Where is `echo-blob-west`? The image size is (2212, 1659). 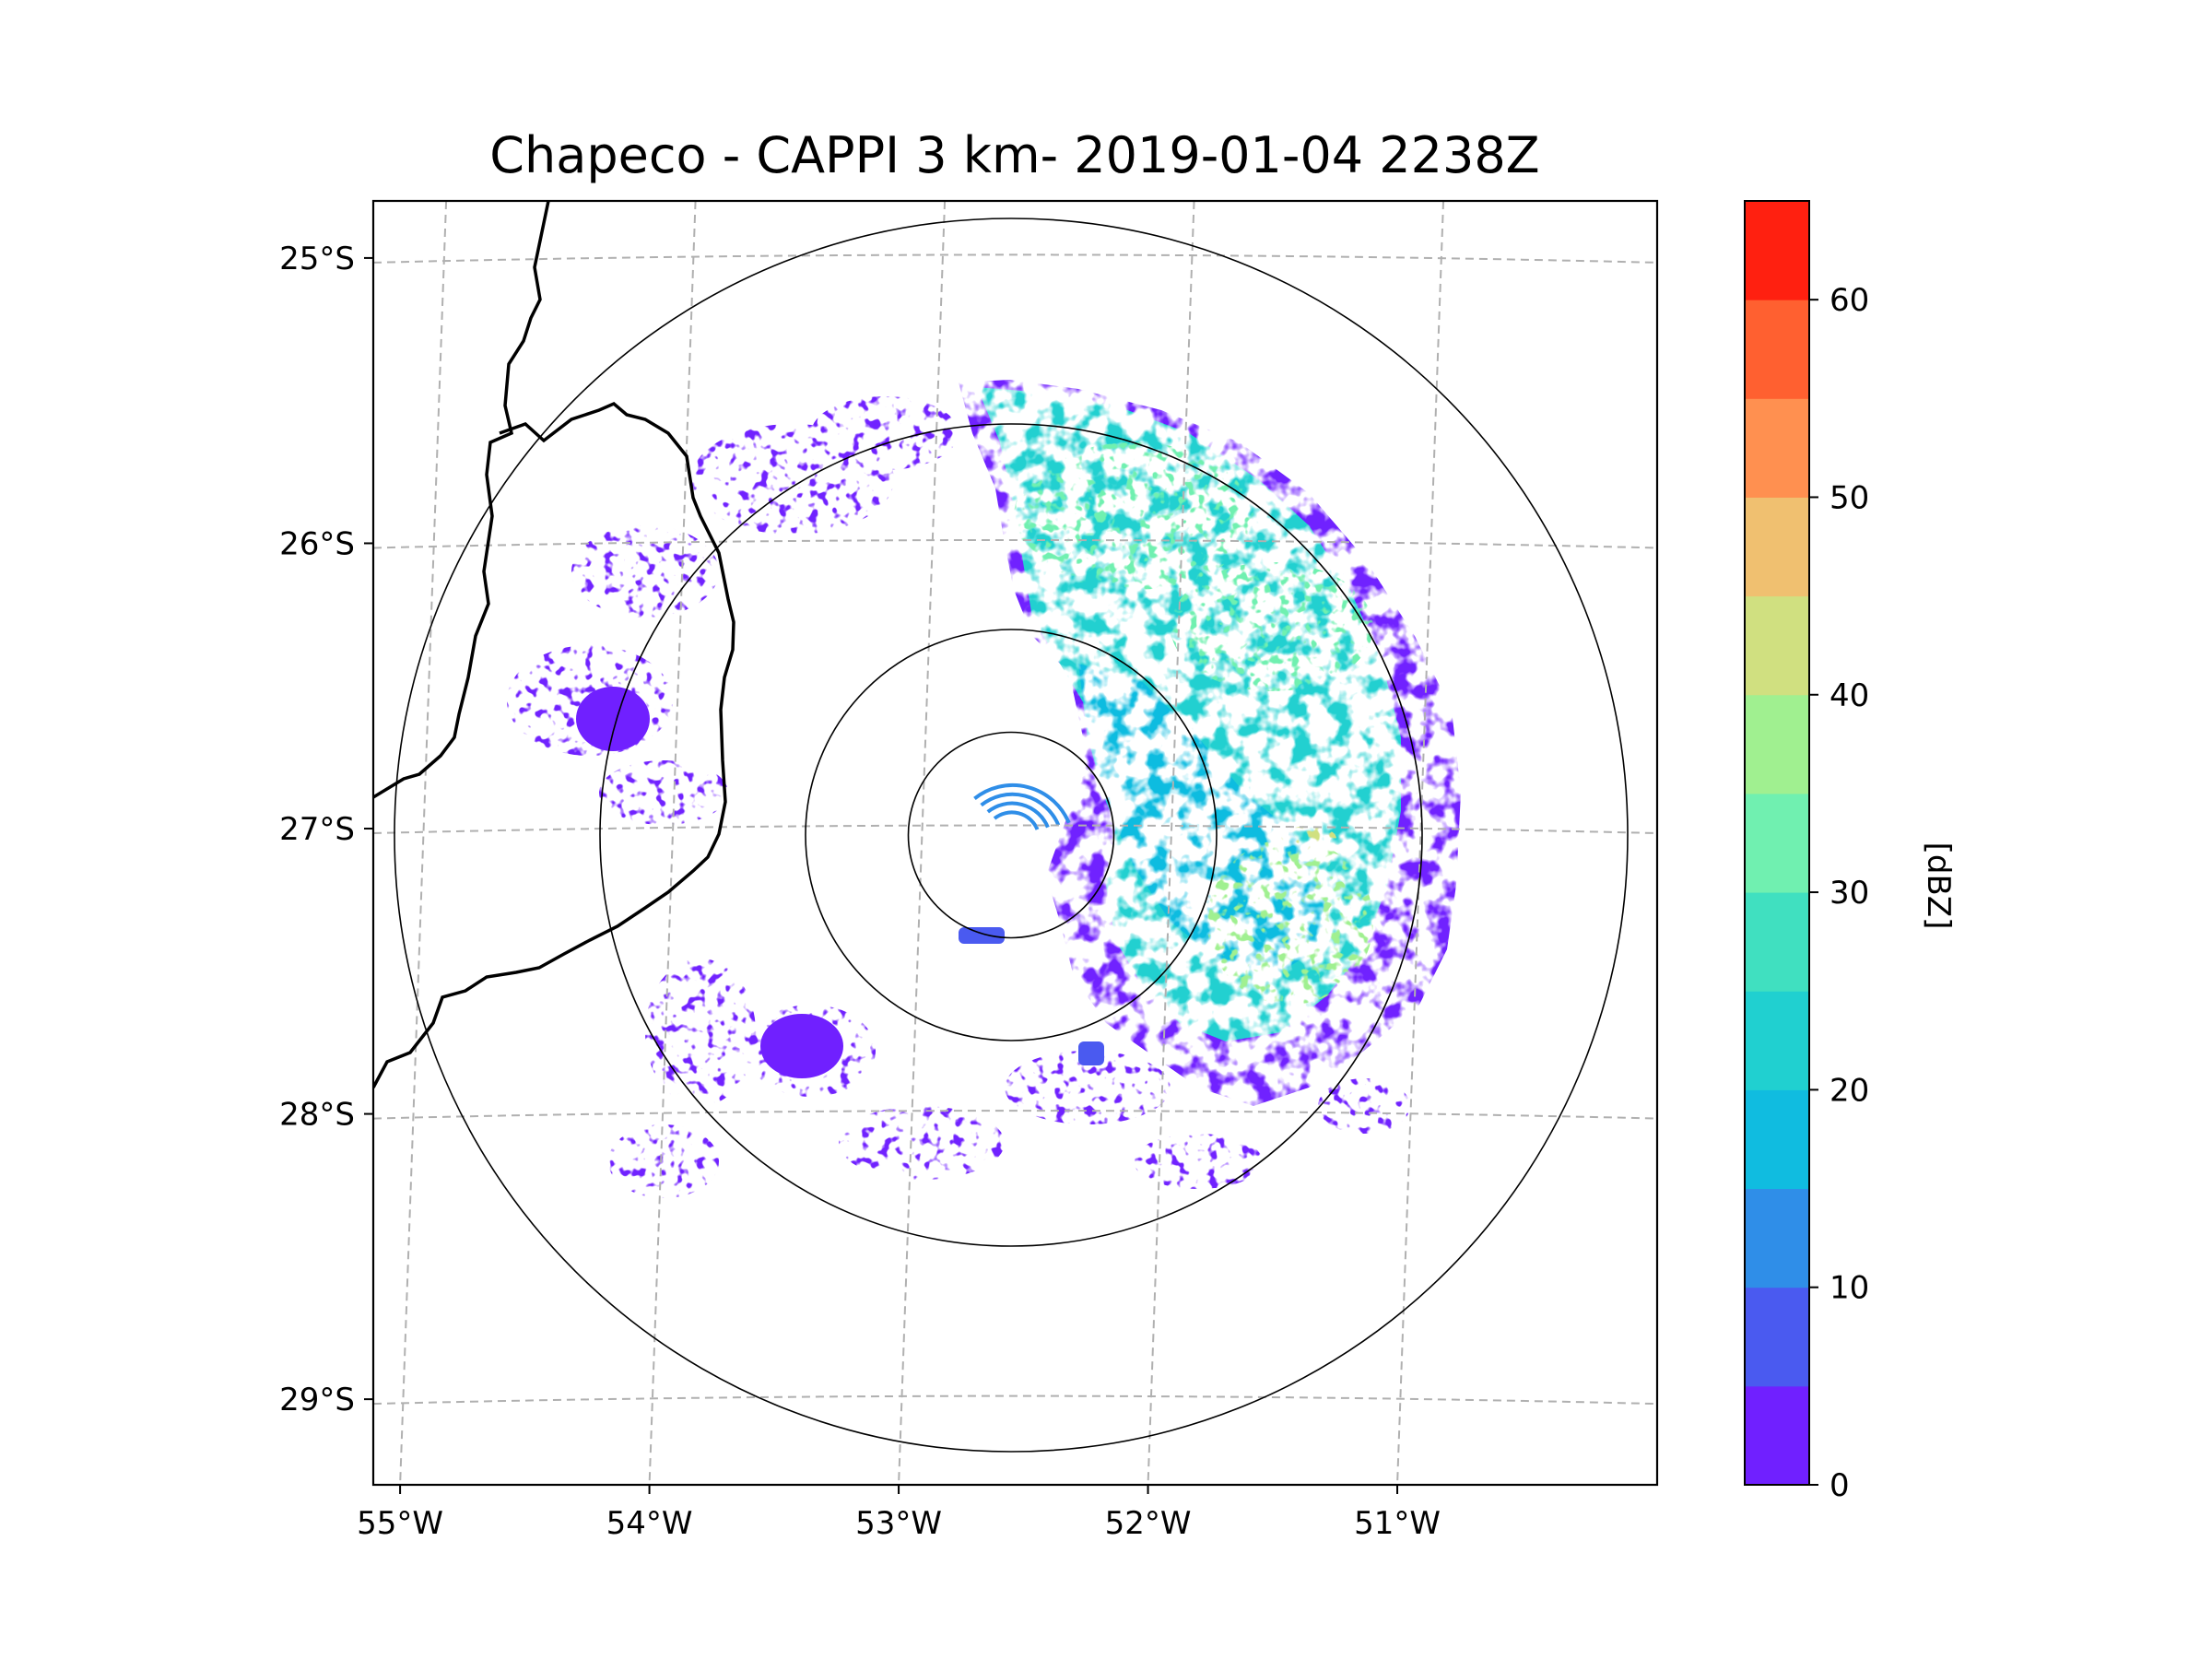
echo-blob-west is located at coordinates (613, 719).